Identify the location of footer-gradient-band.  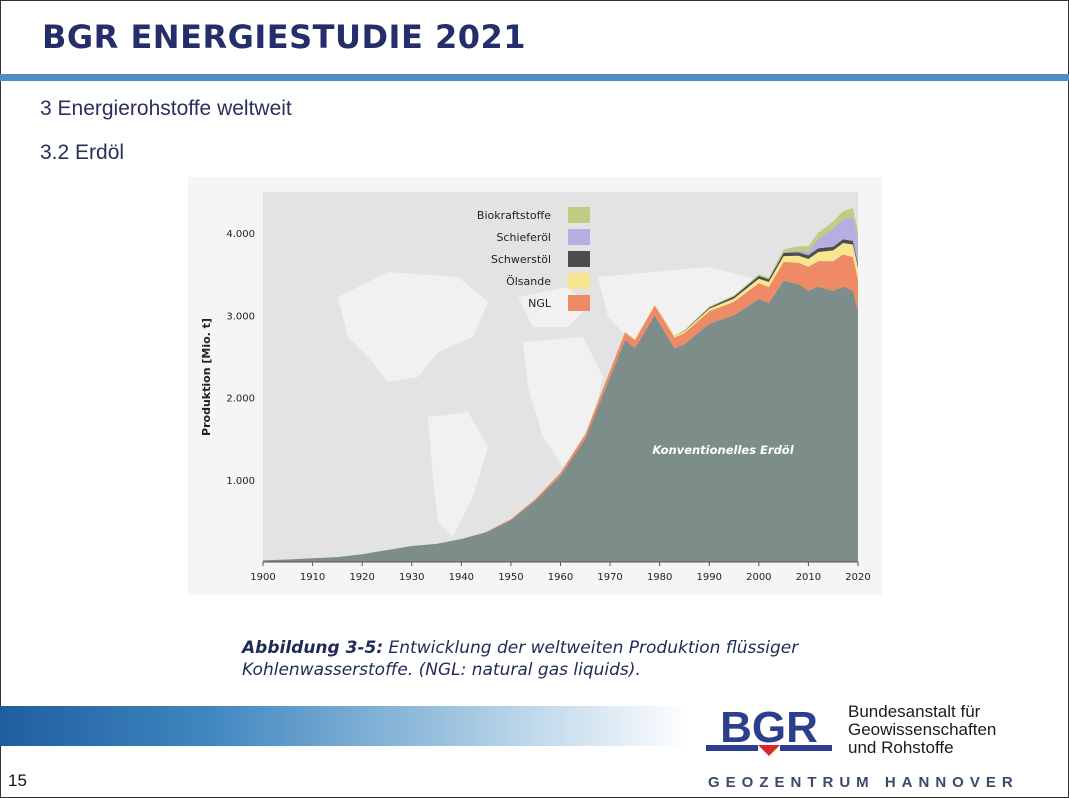
(345, 726).